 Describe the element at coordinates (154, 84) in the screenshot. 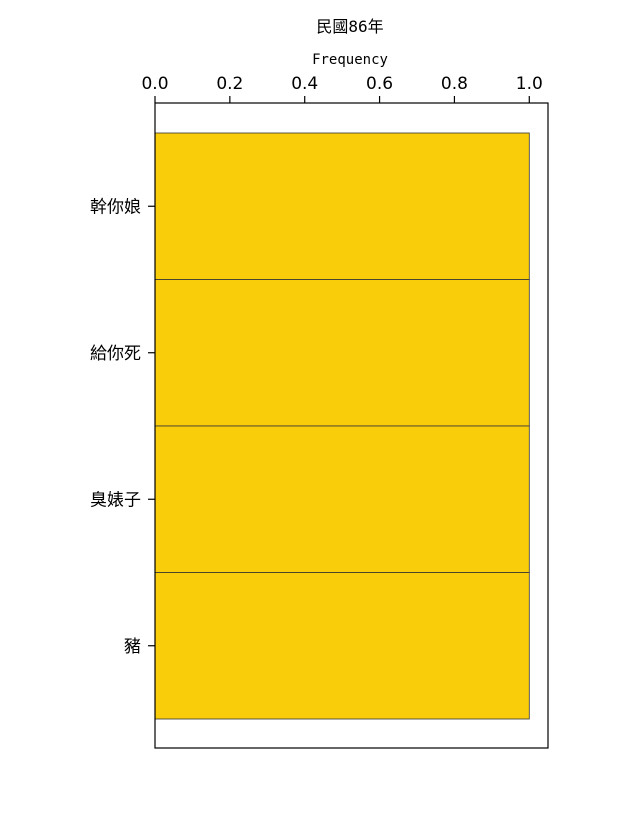

I see `x-tick-label-0: 0.0` at that location.